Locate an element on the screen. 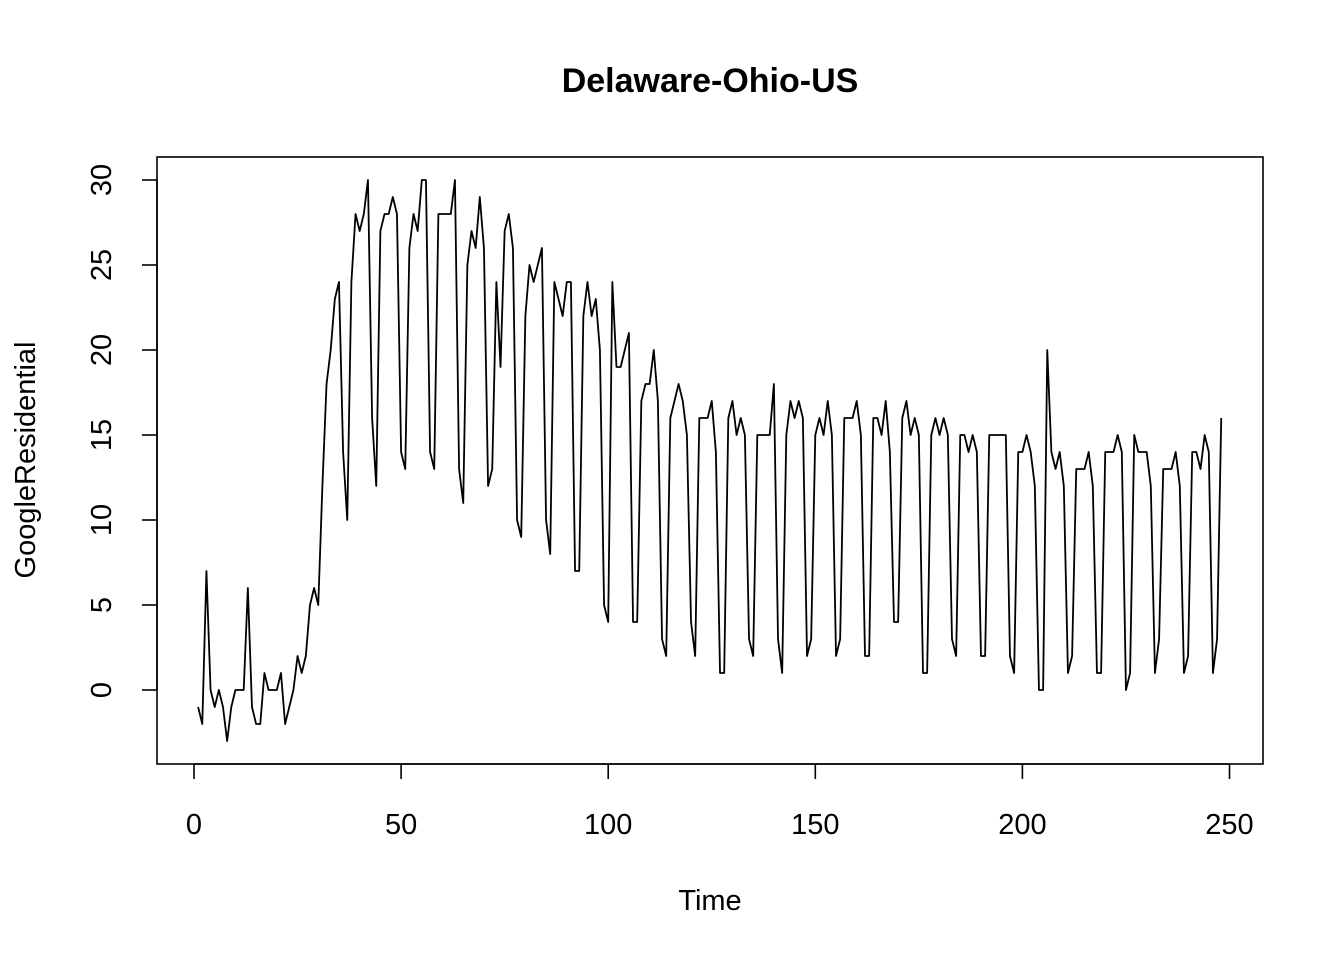 The width and height of the screenshot is (1344, 960). y-tick-label: 5 is located at coordinates (102, 605).